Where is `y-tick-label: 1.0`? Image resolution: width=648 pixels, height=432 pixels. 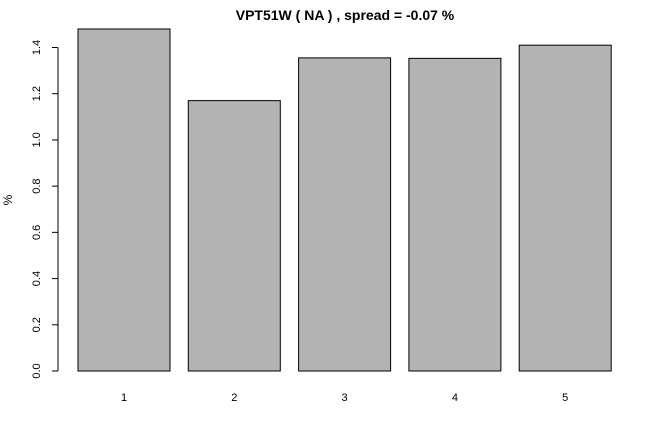 y-tick-label: 1.0 is located at coordinates (37, 139).